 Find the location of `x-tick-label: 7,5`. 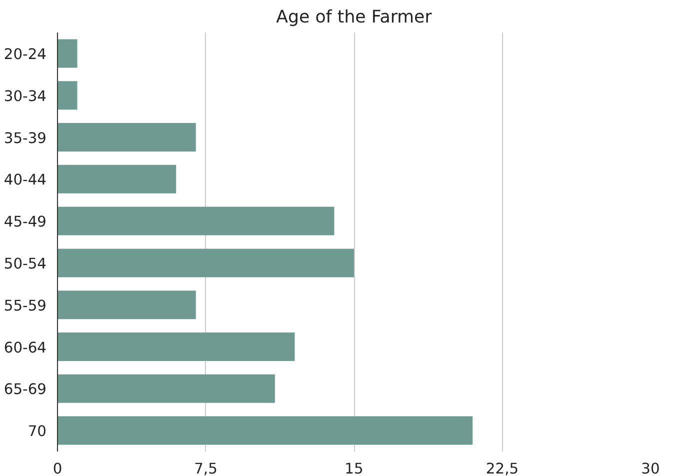

x-tick-label: 7,5 is located at coordinates (206, 468).